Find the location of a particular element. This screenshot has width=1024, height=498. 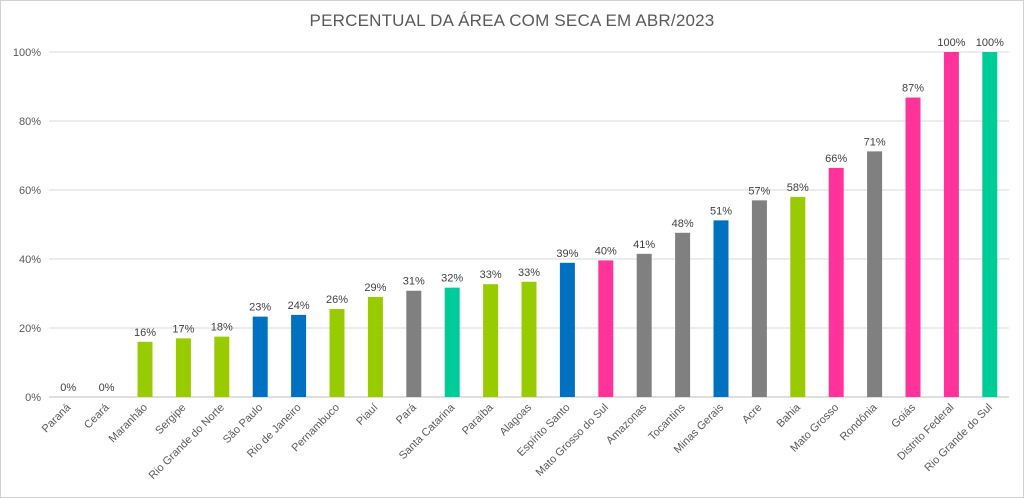

y-tick-label: 0% is located at coordinates (33, 398).